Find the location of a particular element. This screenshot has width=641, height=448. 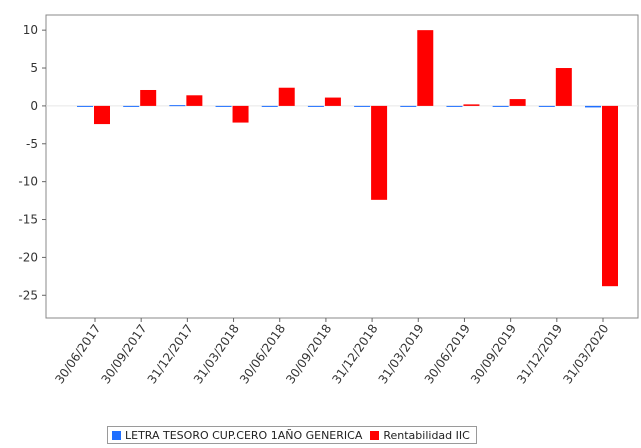

x-tick-label: 31/12/2019 is located at coordinates (539, 354).